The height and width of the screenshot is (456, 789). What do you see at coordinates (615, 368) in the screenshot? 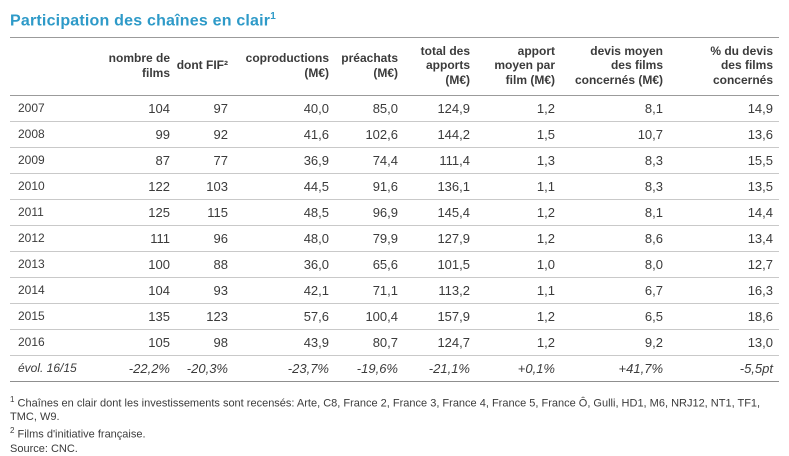
I see `value-cell: +41,7%` at bounding box center [615, 368].